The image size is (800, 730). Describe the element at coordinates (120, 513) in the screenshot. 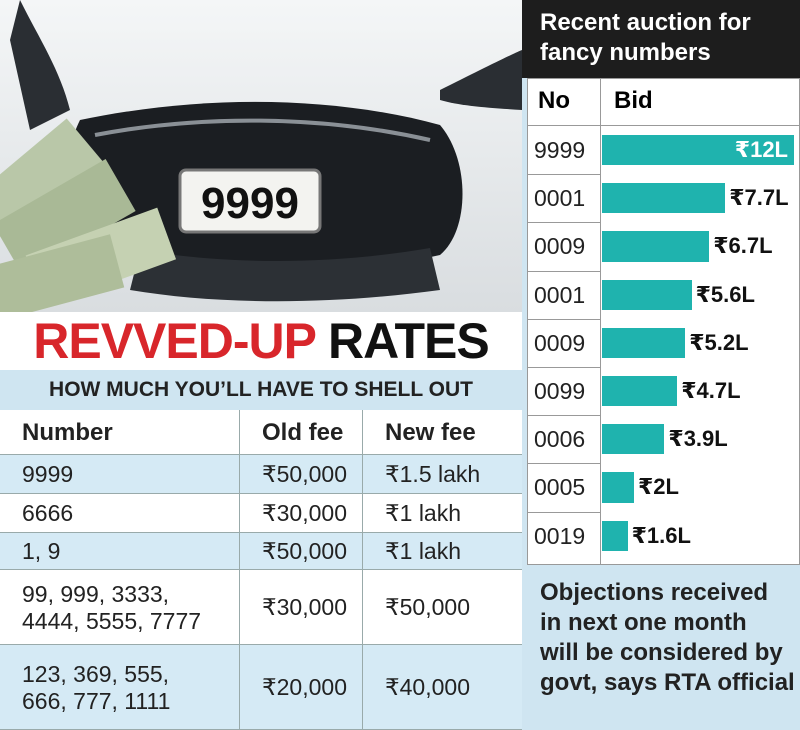

I see `table-cell: 6666` at that location.